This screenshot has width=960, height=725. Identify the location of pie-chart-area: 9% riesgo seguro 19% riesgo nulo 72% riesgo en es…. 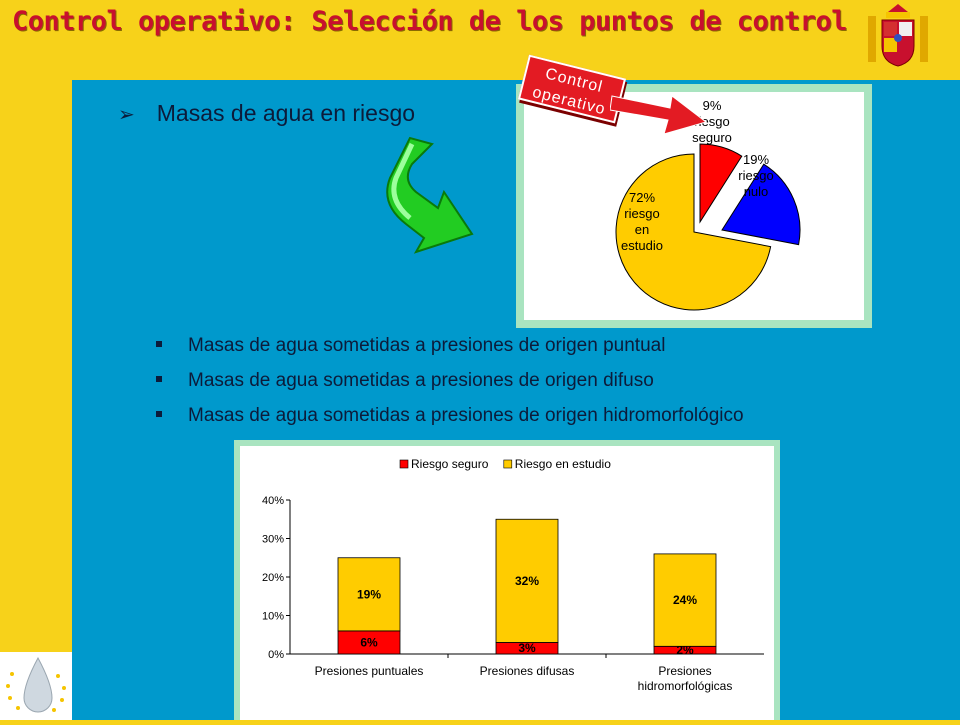
(694, 206).